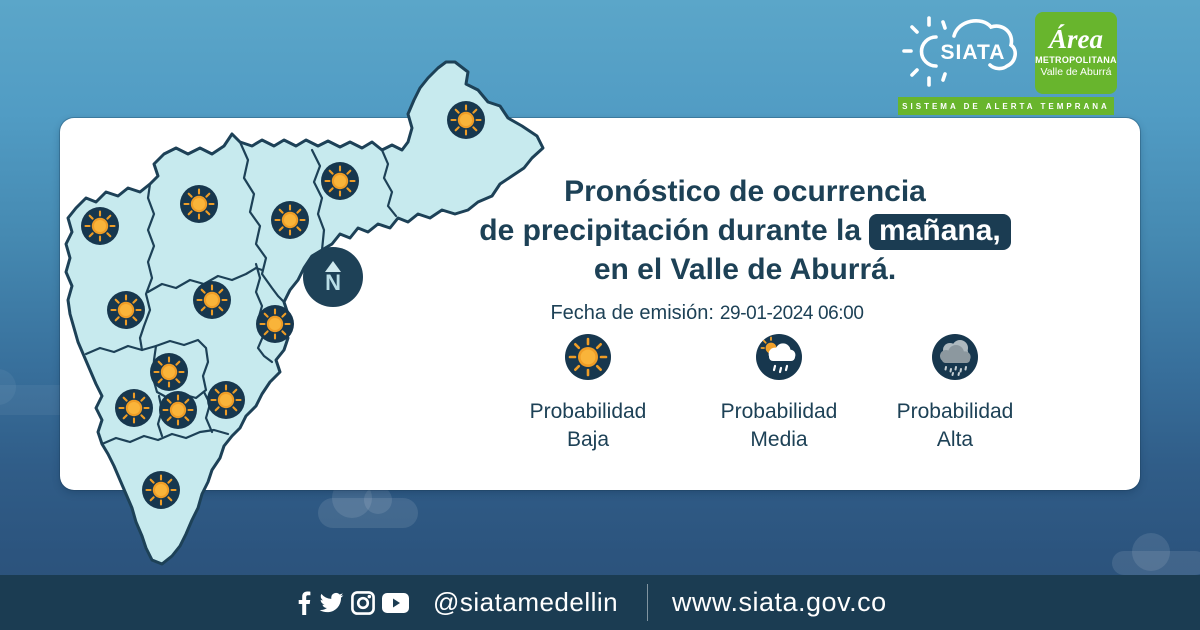  I want to click on title-line-2-text: de precipitación durante la, so click(670, 230).